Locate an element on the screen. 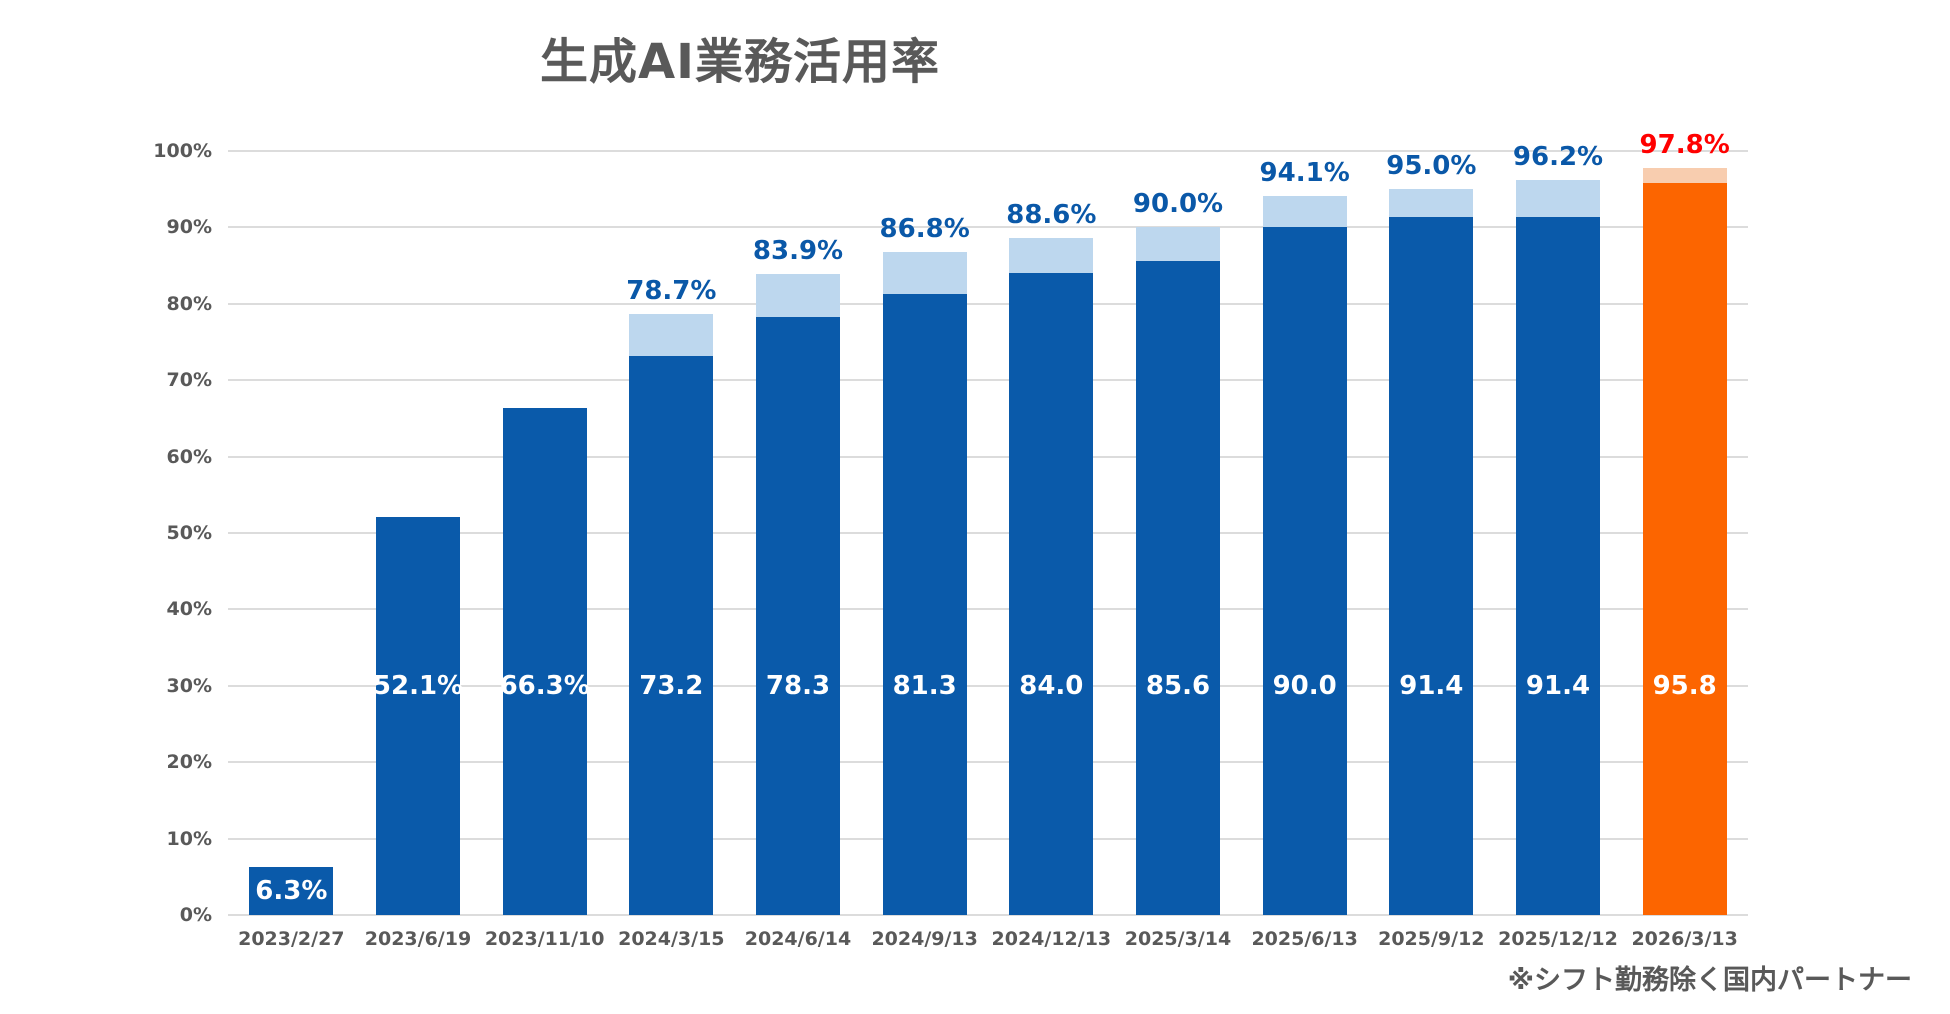 This screenshot has height=1014, width=1950. bar-group: 52.1% is located at coordinates (418, 533).